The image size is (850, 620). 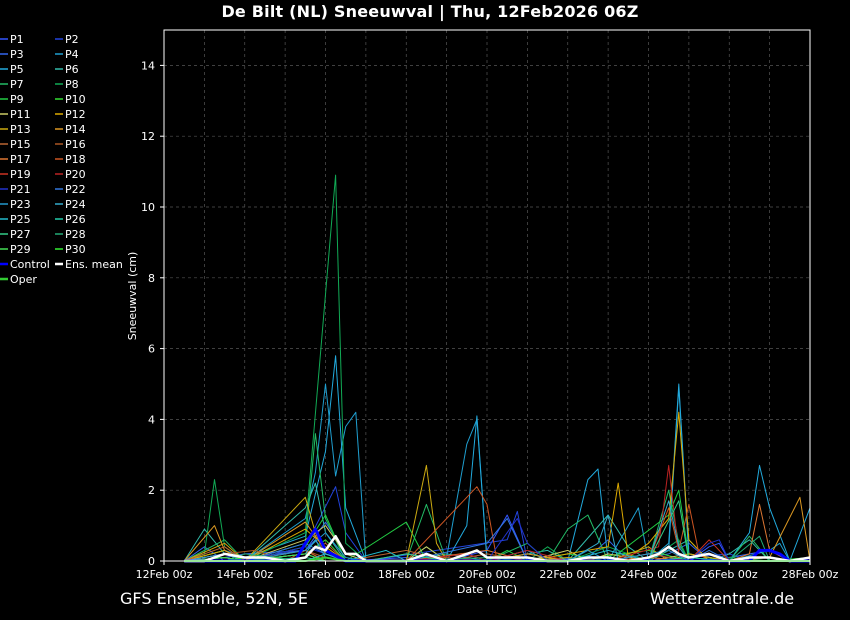 What do you see at coordinates (75, 114) in the screenshot?
I see `legend-label-p12: P12` at bounding box center [75, 114].